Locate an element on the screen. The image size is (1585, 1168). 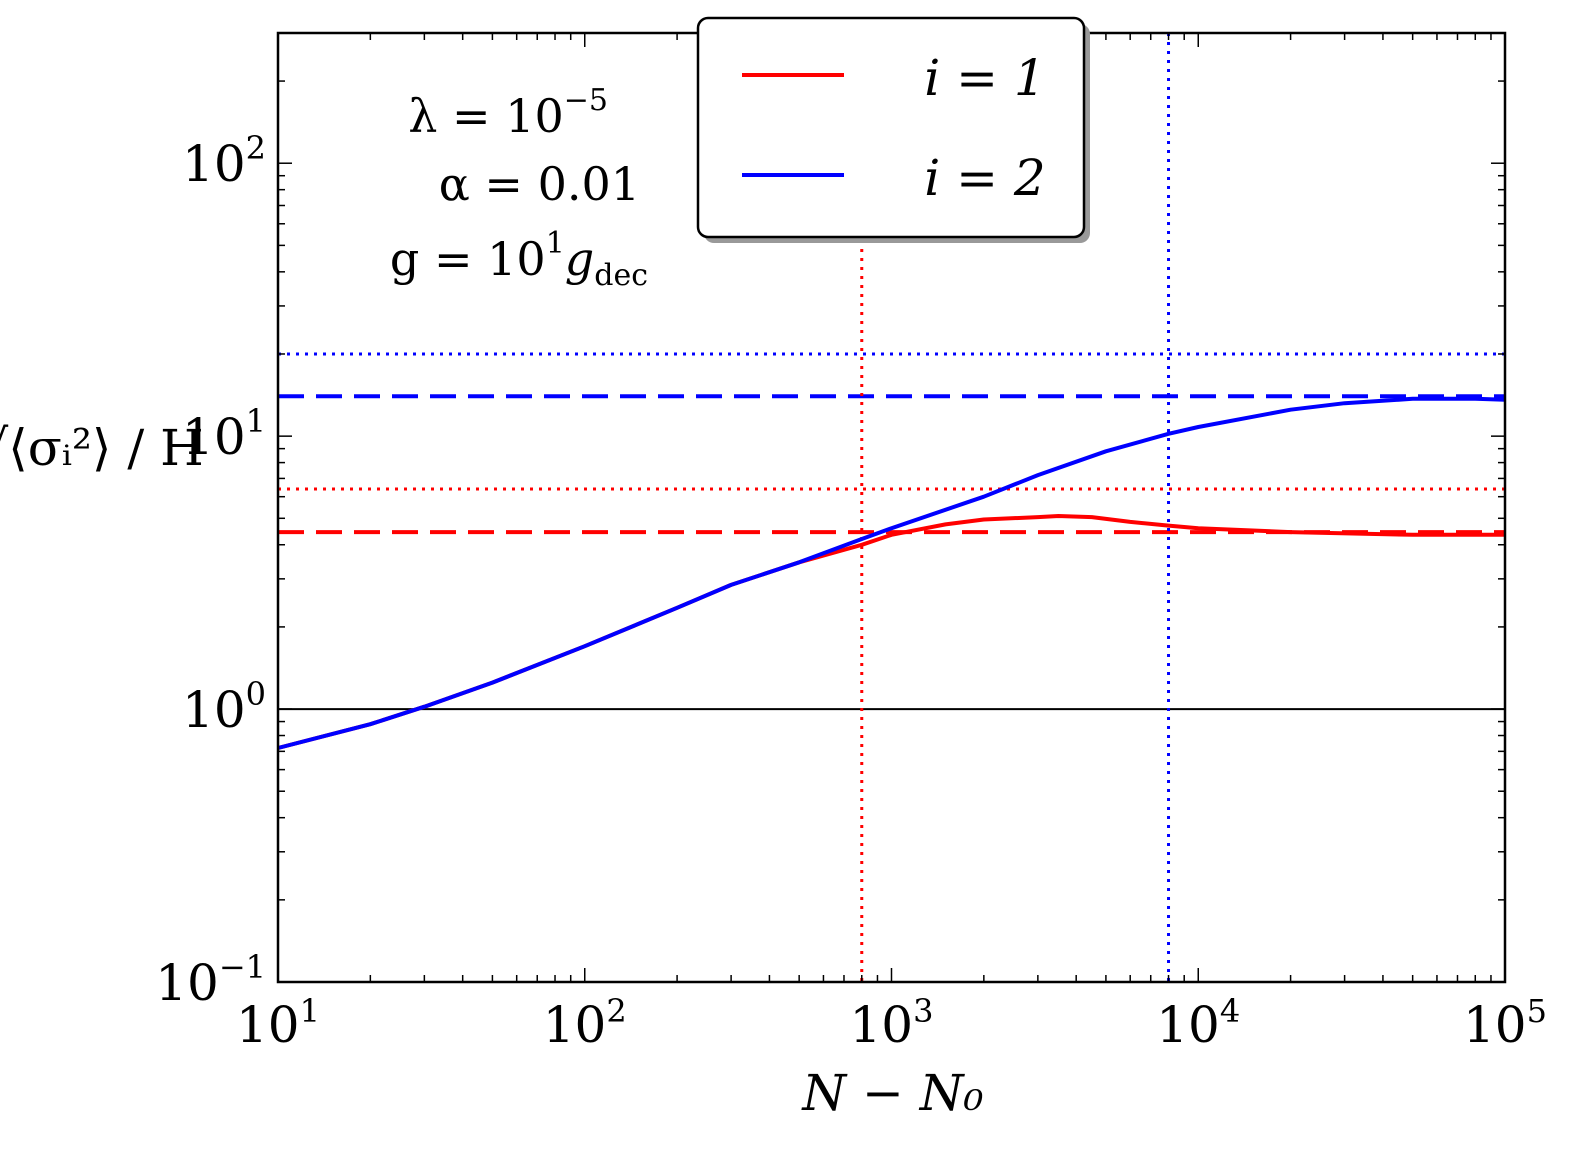
y-tick-label: 10⁰ is located at coordinates (224, 707).